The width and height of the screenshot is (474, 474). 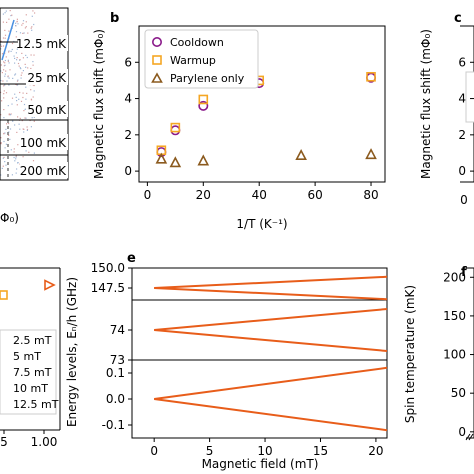 What do you see at coordinates (261, 224) in the screenshot?
I see `panel-b-xlabel: 1/T (K⁻¹)` at bounding box center [261, 224].